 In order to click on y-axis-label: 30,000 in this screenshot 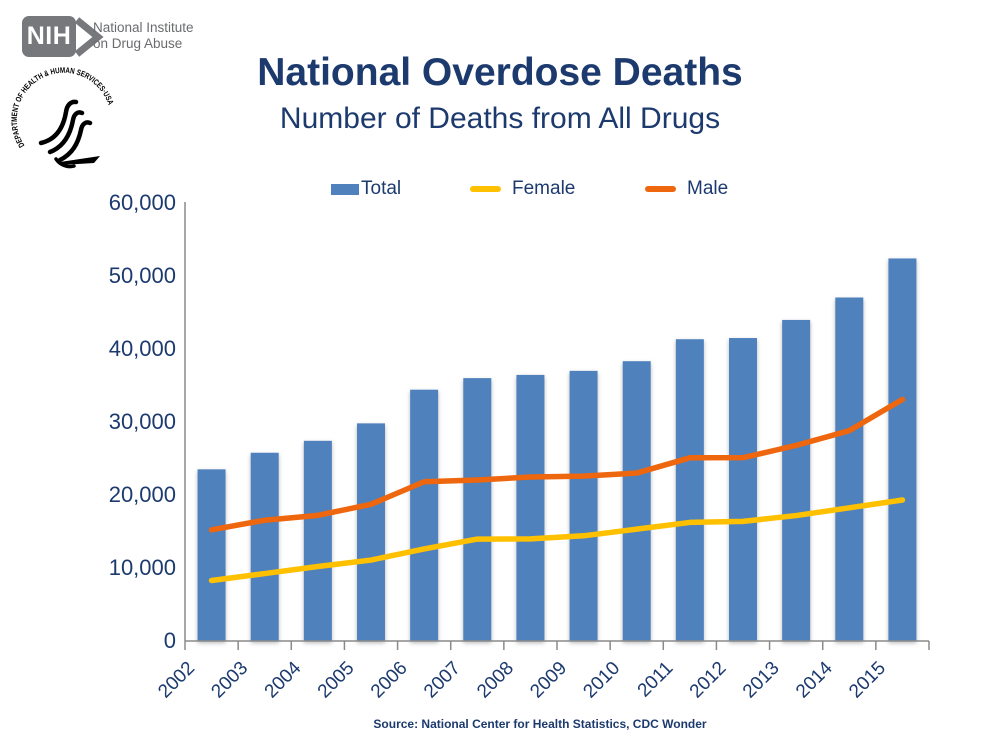, I will do `click(142, 421)`.